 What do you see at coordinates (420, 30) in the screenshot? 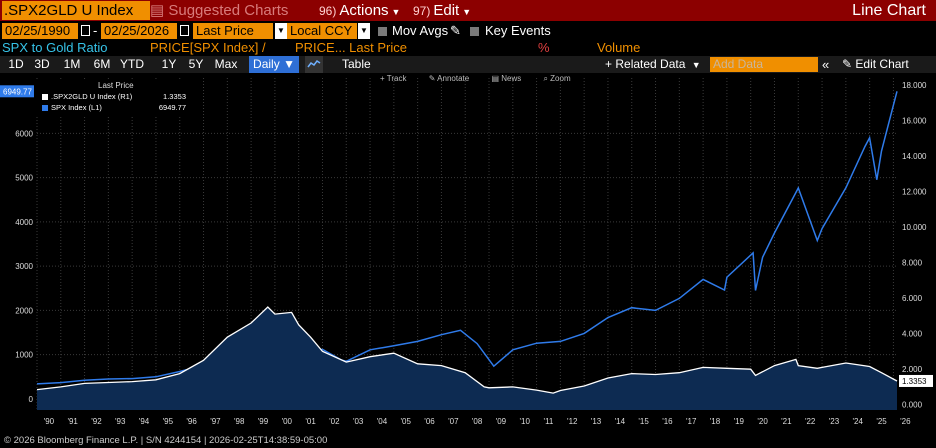
I see `mov-avgs-label: Mov Avgs` at bounding box center [420, 30].